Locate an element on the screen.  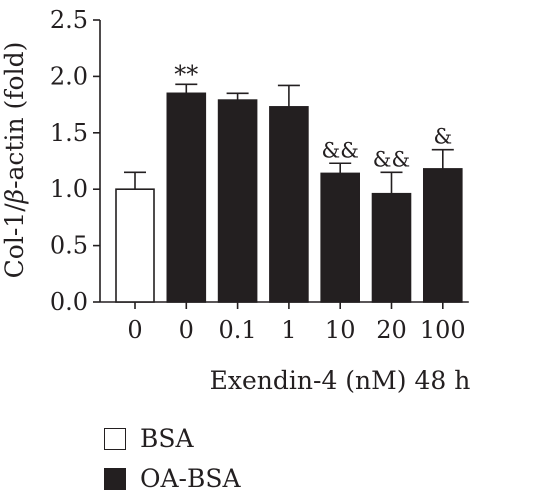
y-tick-label: 2.5 is located at coordinates (69, 20).